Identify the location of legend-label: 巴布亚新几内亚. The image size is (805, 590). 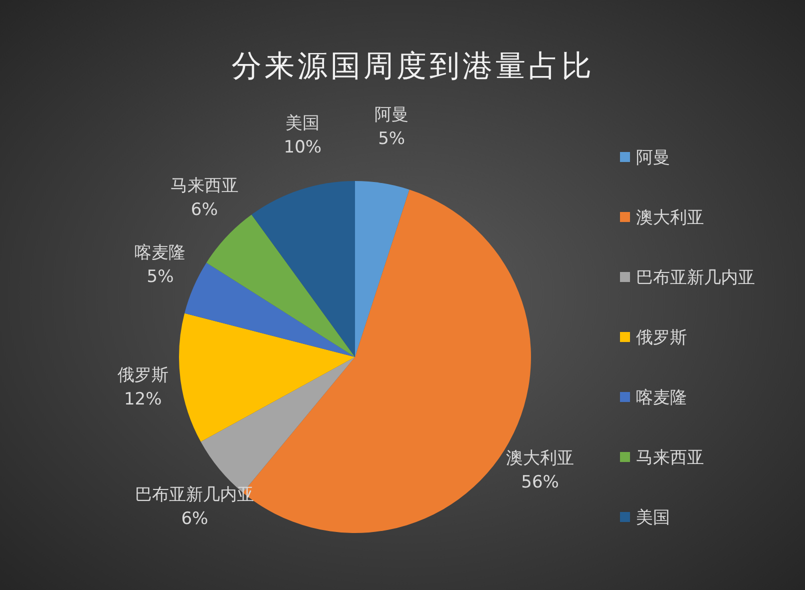
(695, 278).